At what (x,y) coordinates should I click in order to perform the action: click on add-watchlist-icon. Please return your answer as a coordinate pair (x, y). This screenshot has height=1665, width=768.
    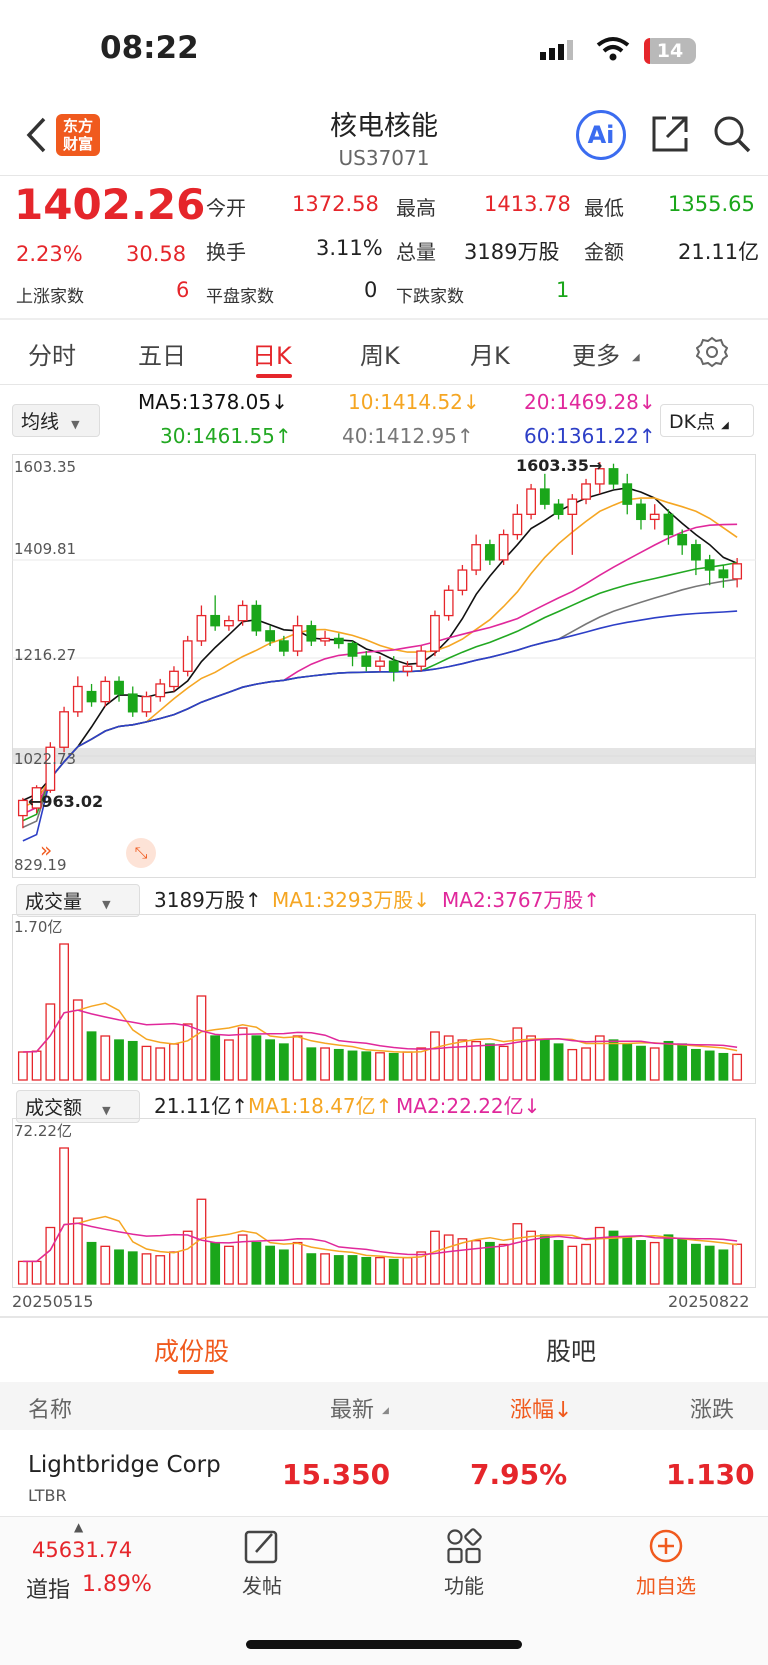
    Looking at the image, I should click on (666, 1548).